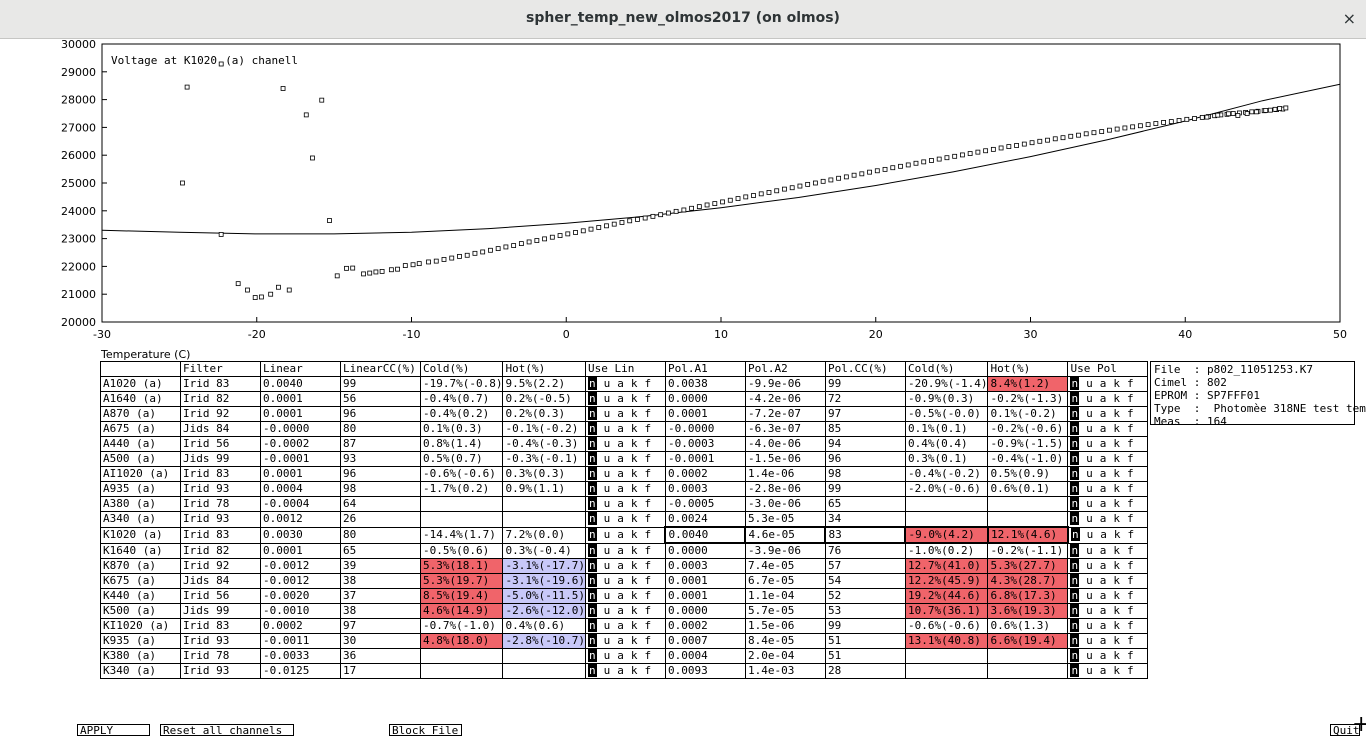 The height and width of the screenshot is (742, 1366). What do you see at coordinates (227, 730) in the screenshot?
I see `reset-all-channels-button: Reset all channels` at bounding box center [227, 730].